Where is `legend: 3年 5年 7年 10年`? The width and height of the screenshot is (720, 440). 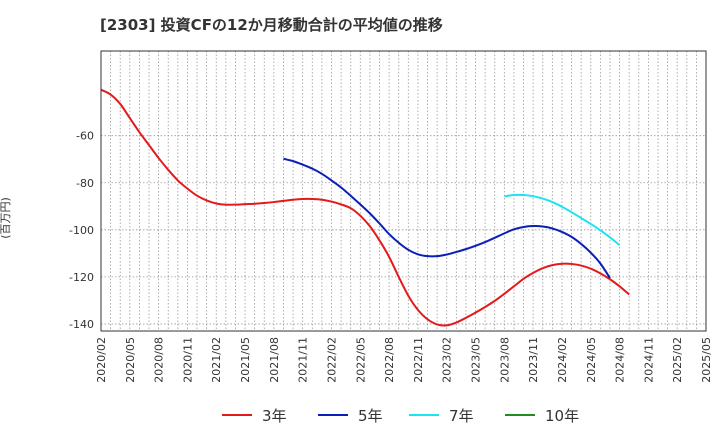
legend: 3年 5年 7年 10年 is located at coordinates (360, 415).